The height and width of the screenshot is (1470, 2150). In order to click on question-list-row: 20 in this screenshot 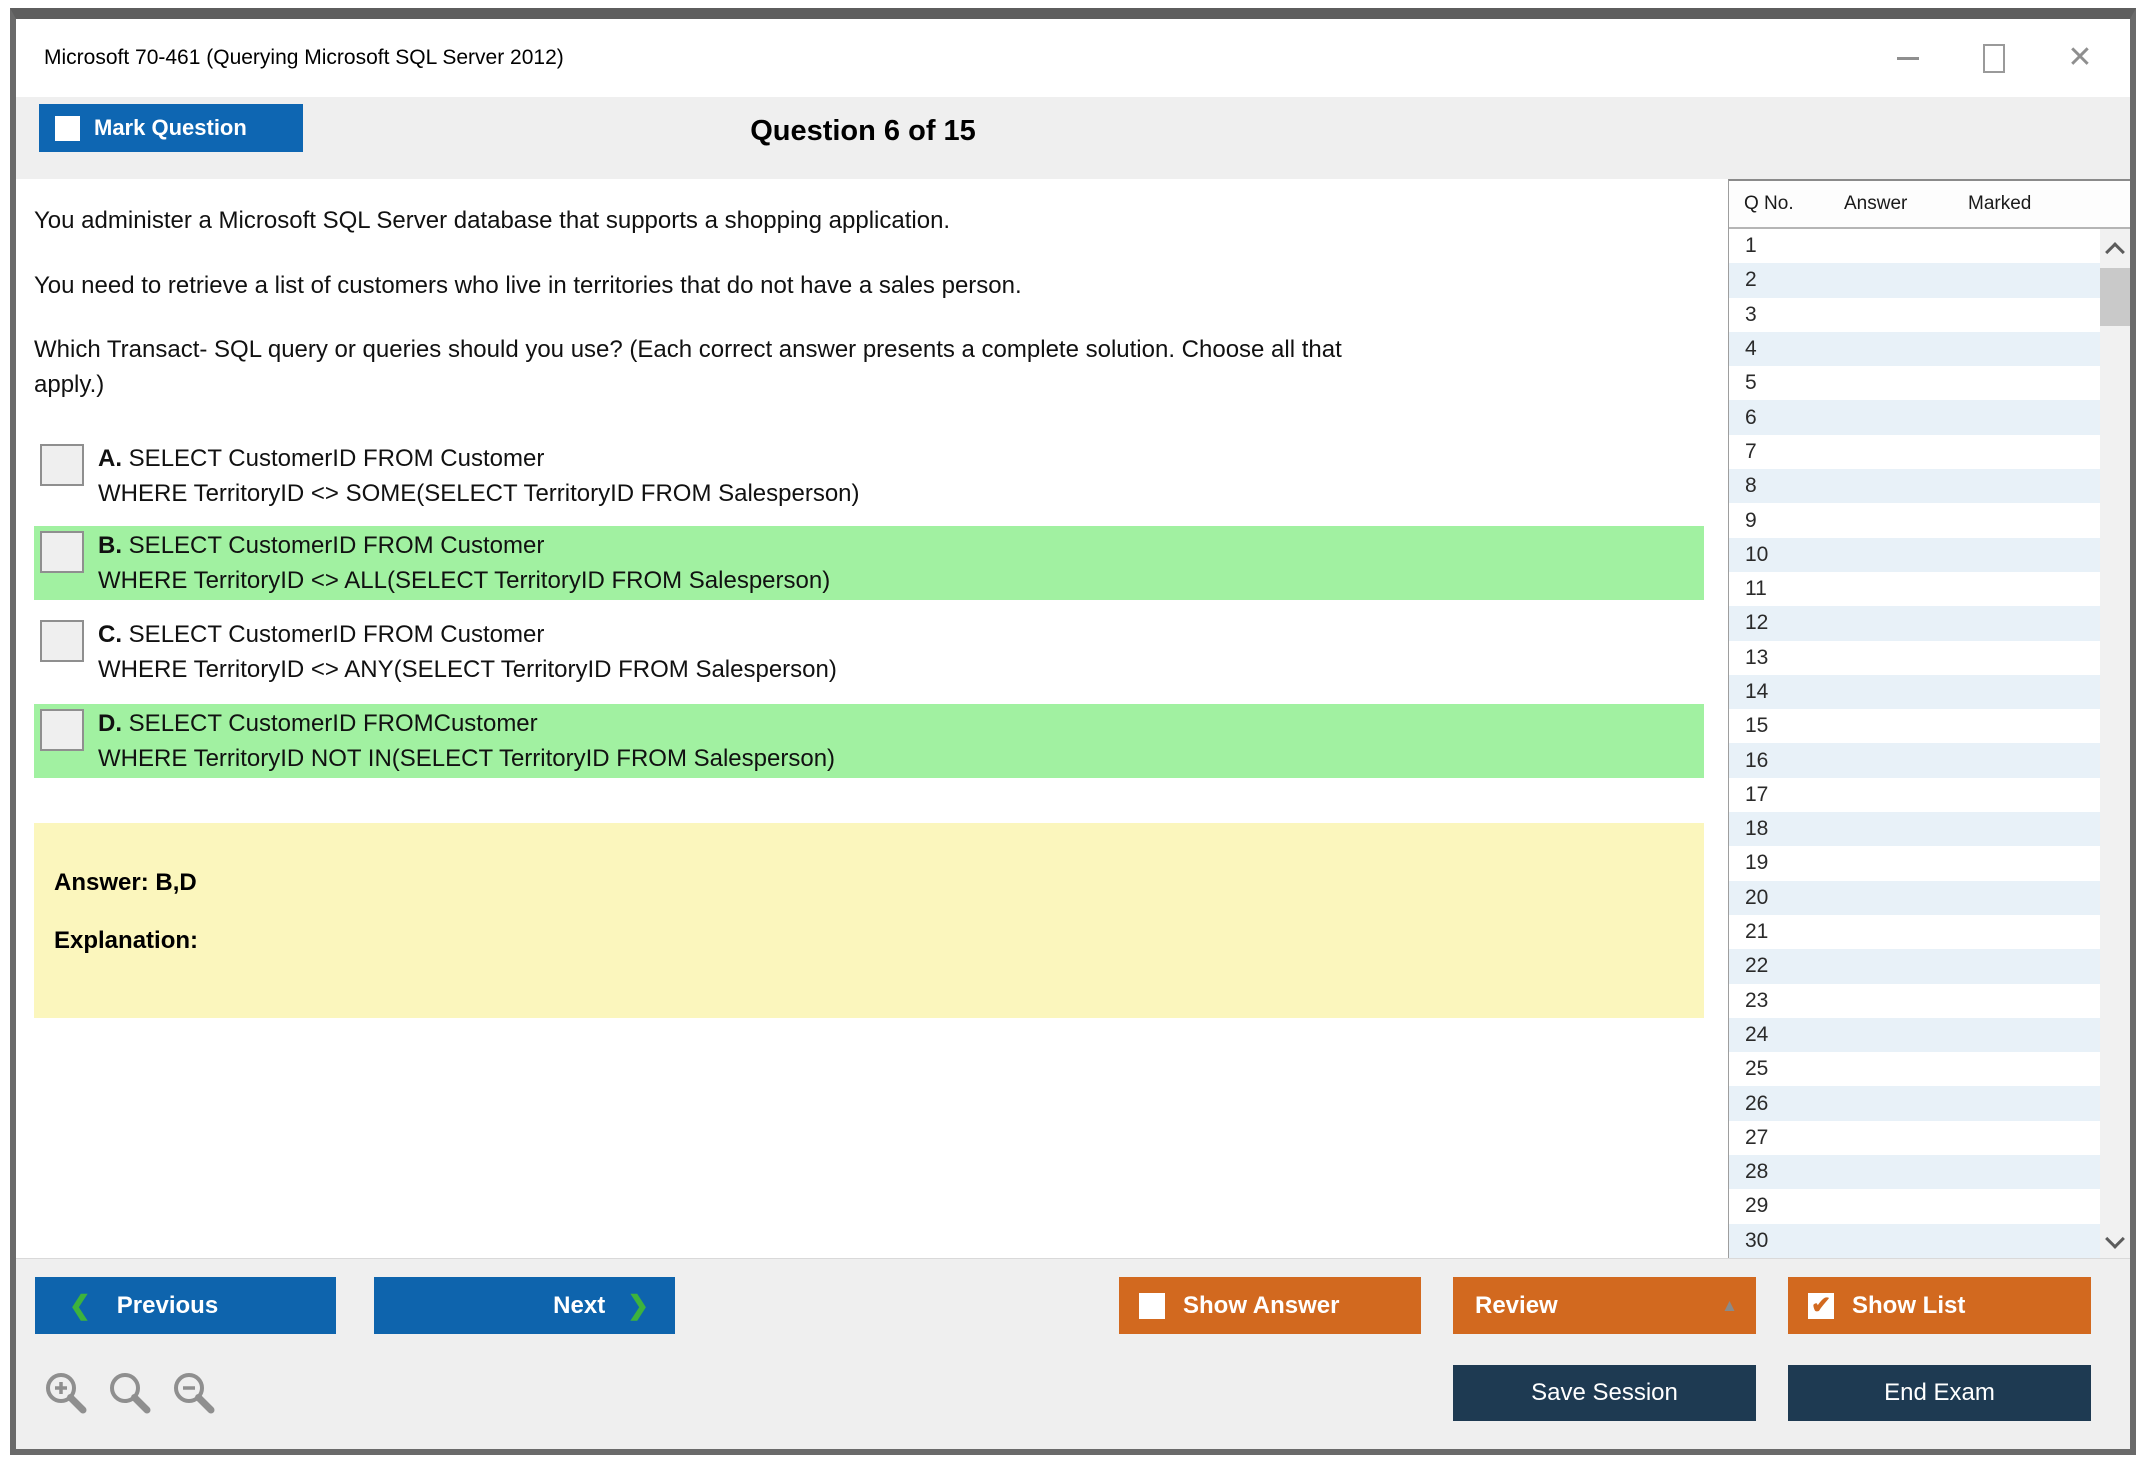, I will do `click(1914, 897)`.